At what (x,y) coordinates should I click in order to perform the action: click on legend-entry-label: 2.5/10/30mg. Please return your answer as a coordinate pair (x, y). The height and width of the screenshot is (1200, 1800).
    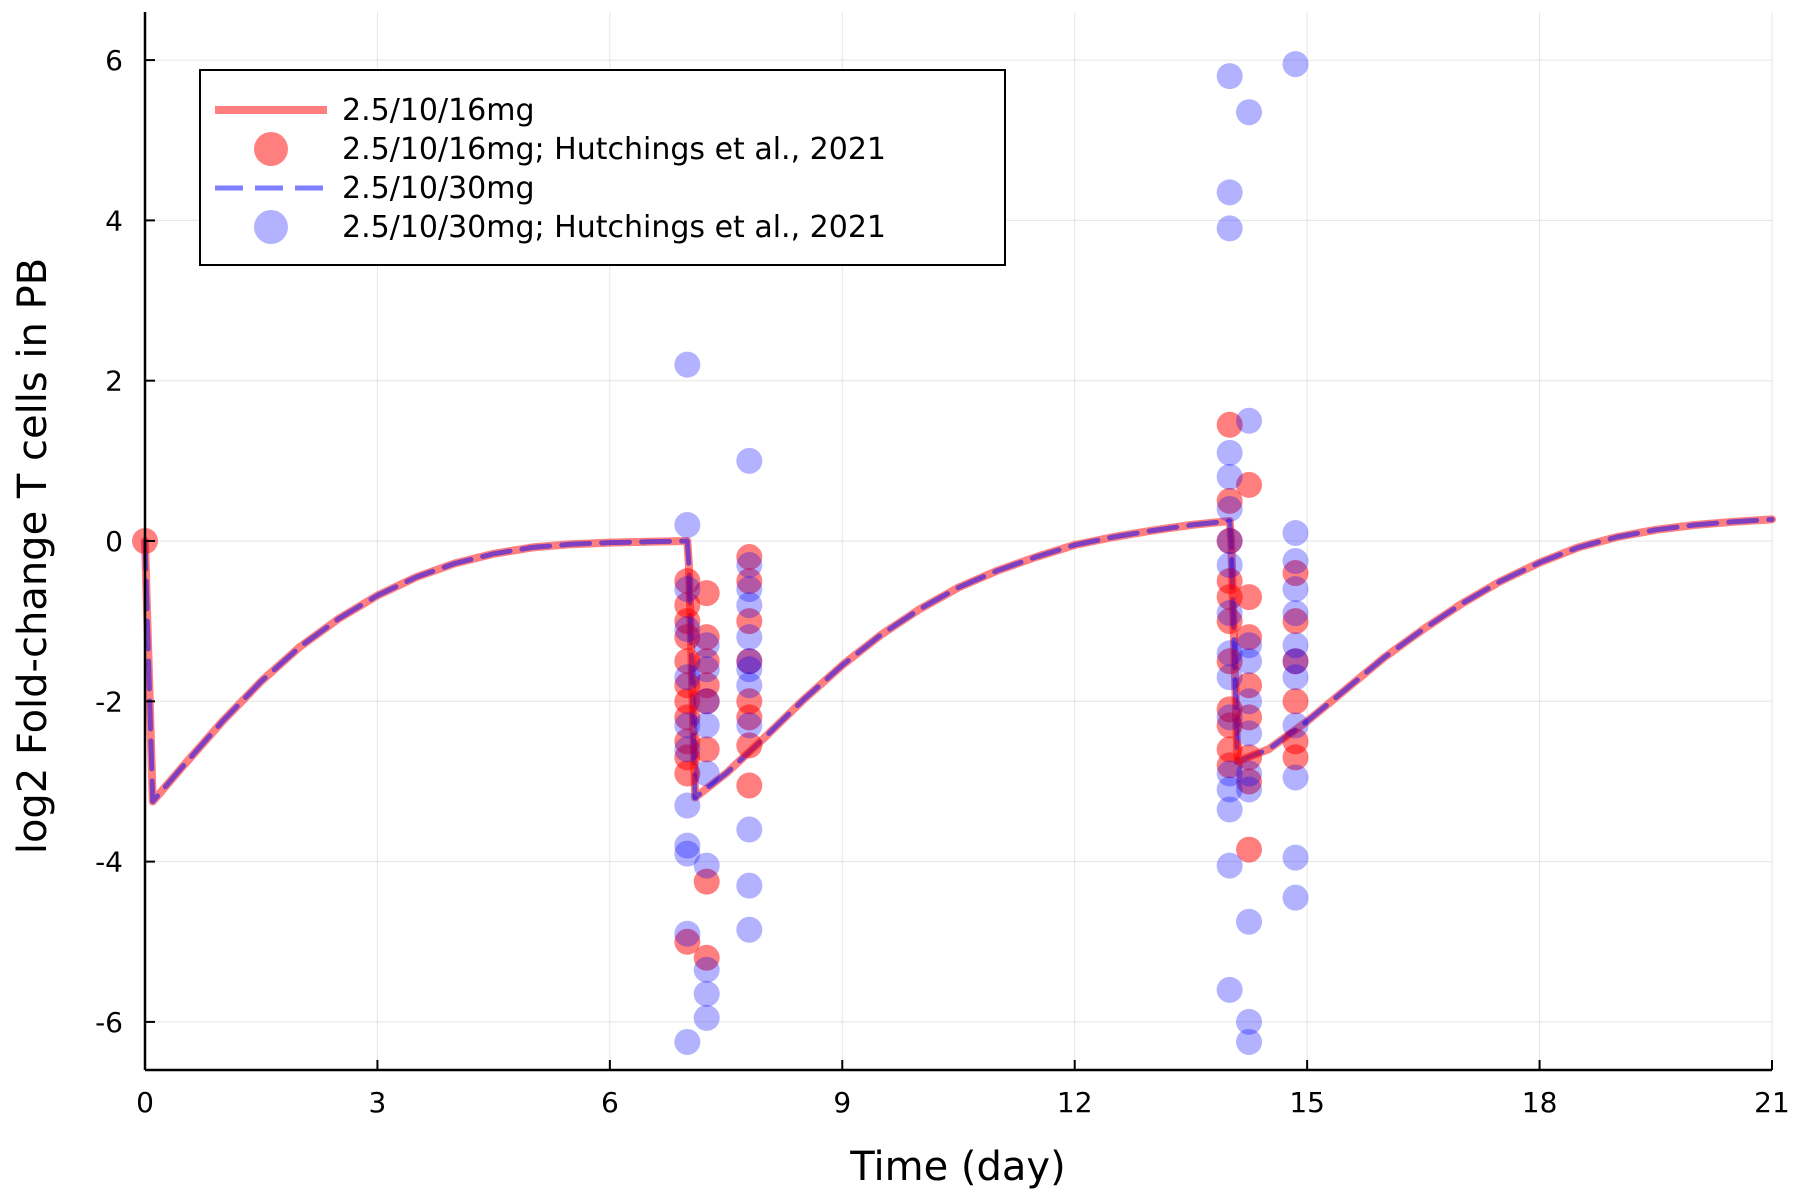
    Looking at the image, I should click on (438, 188).